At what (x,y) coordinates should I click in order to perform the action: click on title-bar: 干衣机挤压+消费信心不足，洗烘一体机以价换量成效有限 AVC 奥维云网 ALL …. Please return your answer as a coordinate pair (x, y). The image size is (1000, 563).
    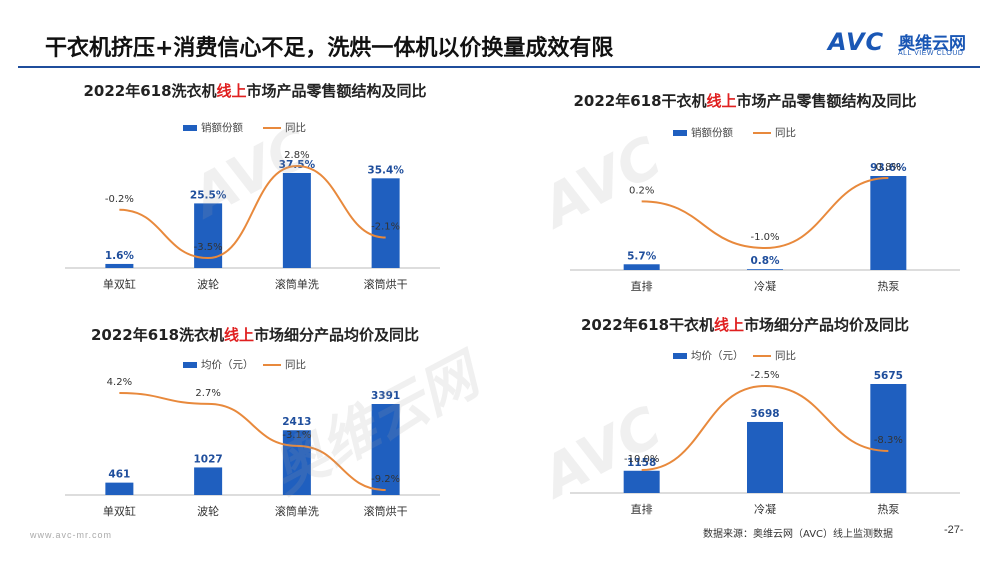
    Looking at the image, I should click on (500, 31).